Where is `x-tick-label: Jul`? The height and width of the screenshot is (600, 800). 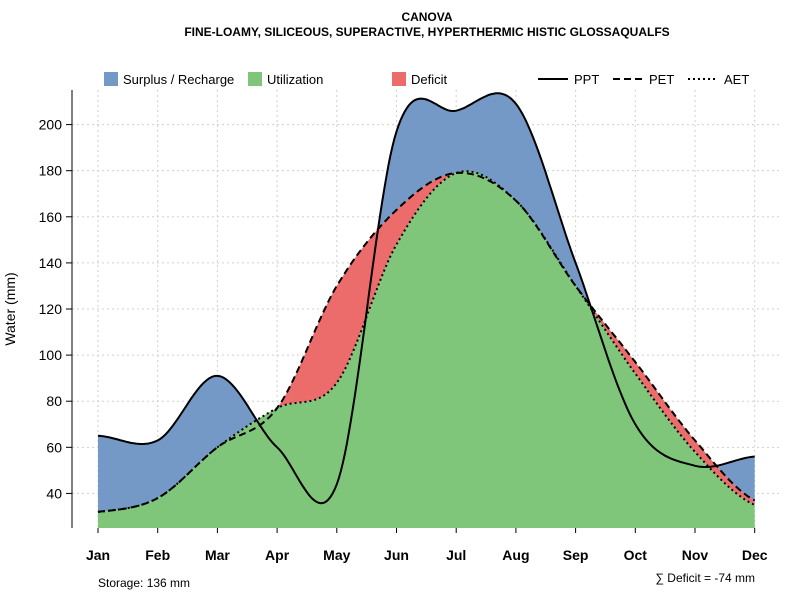
x-tick-label: Jul is located at coordinates (456, 555).